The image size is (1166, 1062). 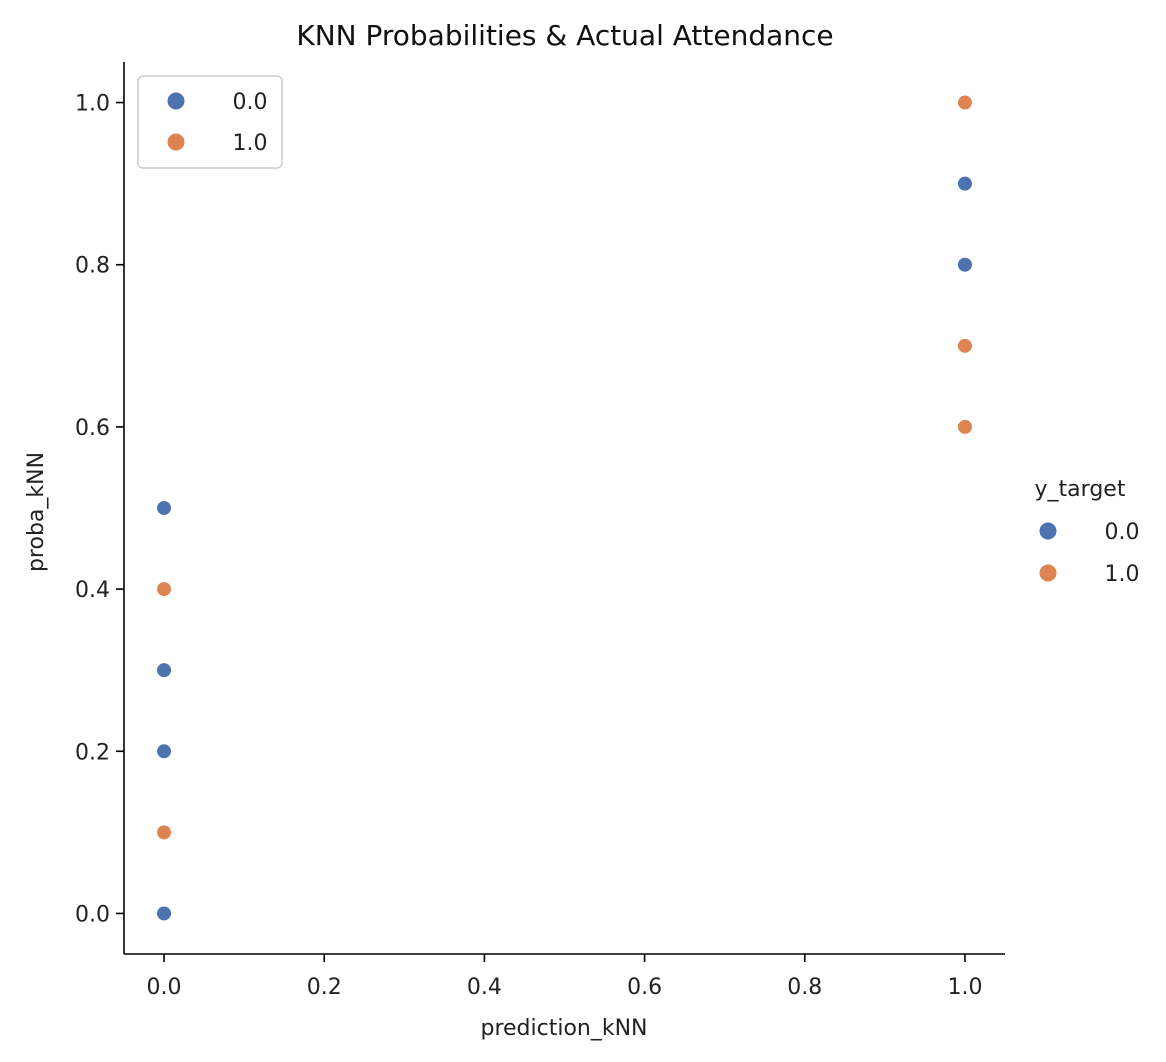 I want to click on x-tick-label: 0.4, so click(x=484, y=987).